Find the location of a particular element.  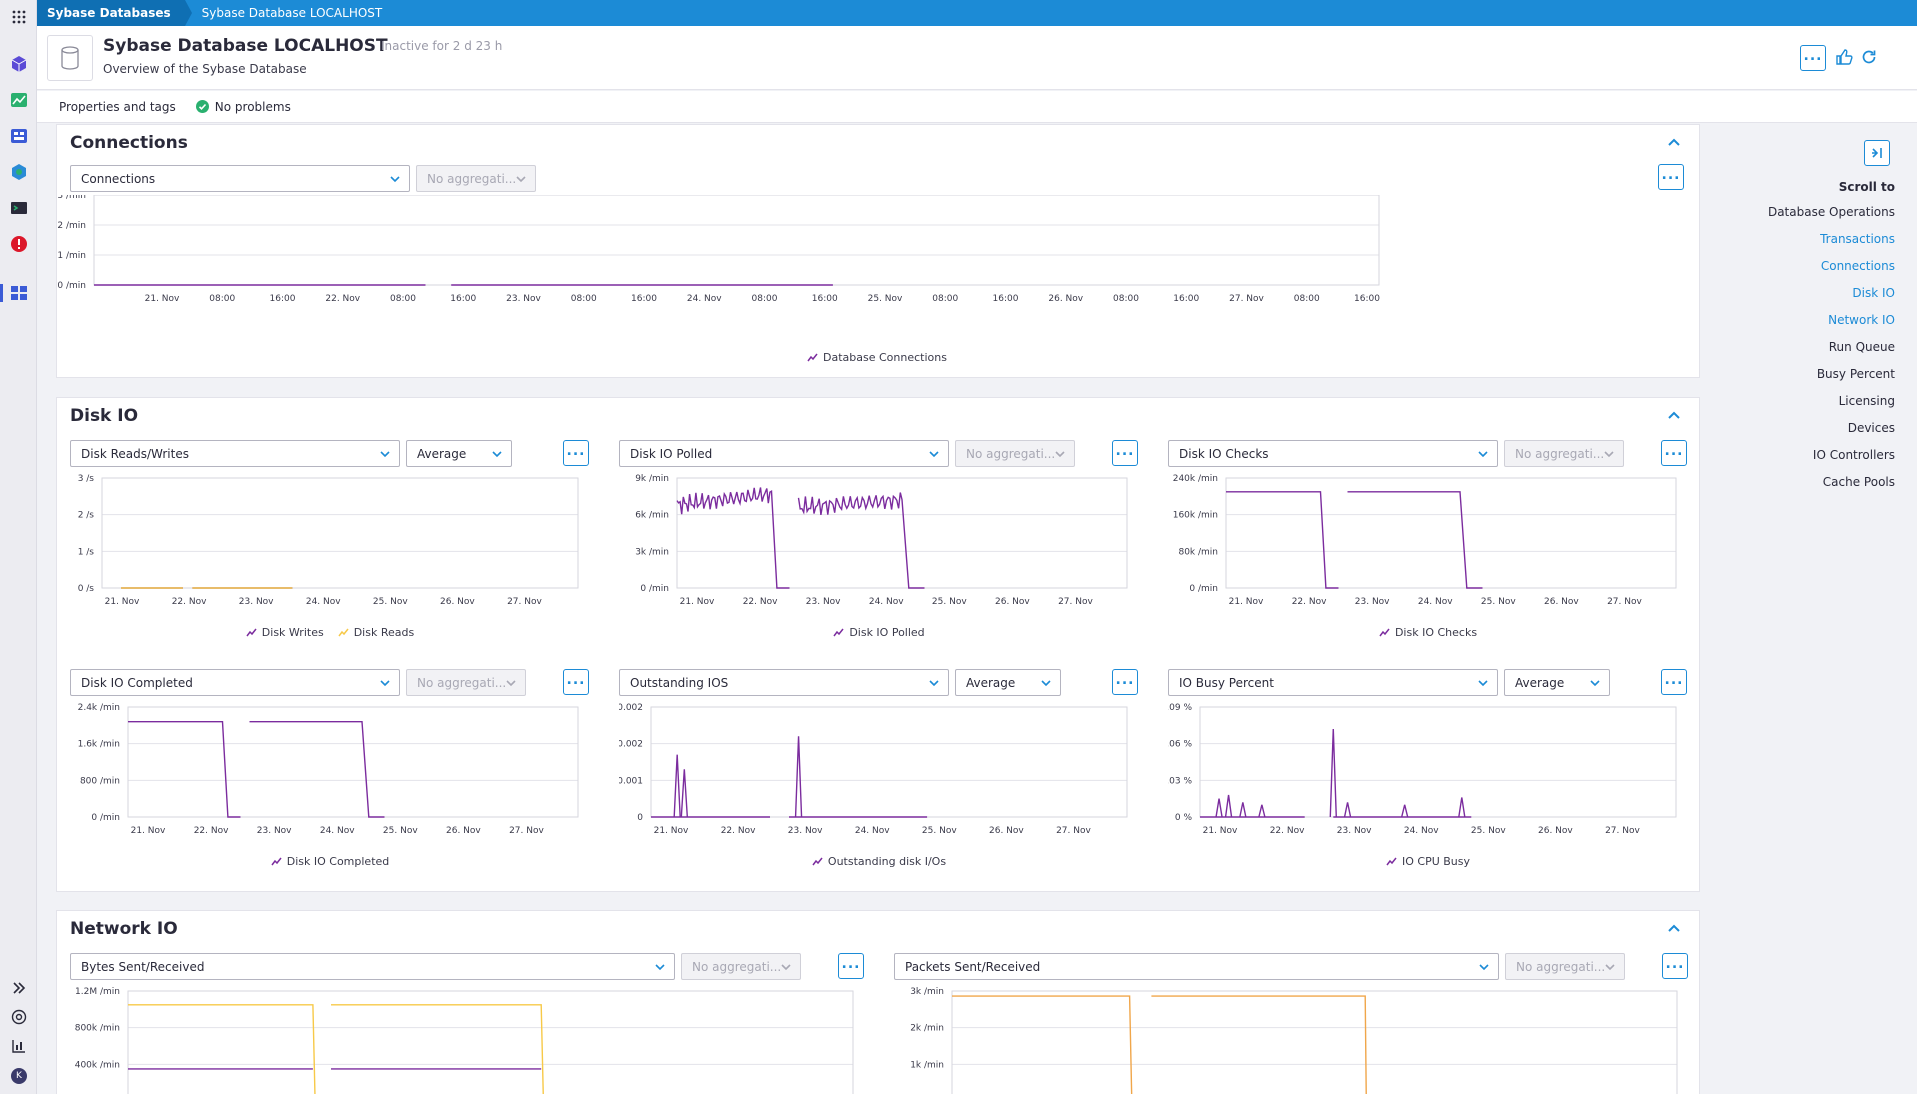

check-icon is located at coordinates (202, 106).